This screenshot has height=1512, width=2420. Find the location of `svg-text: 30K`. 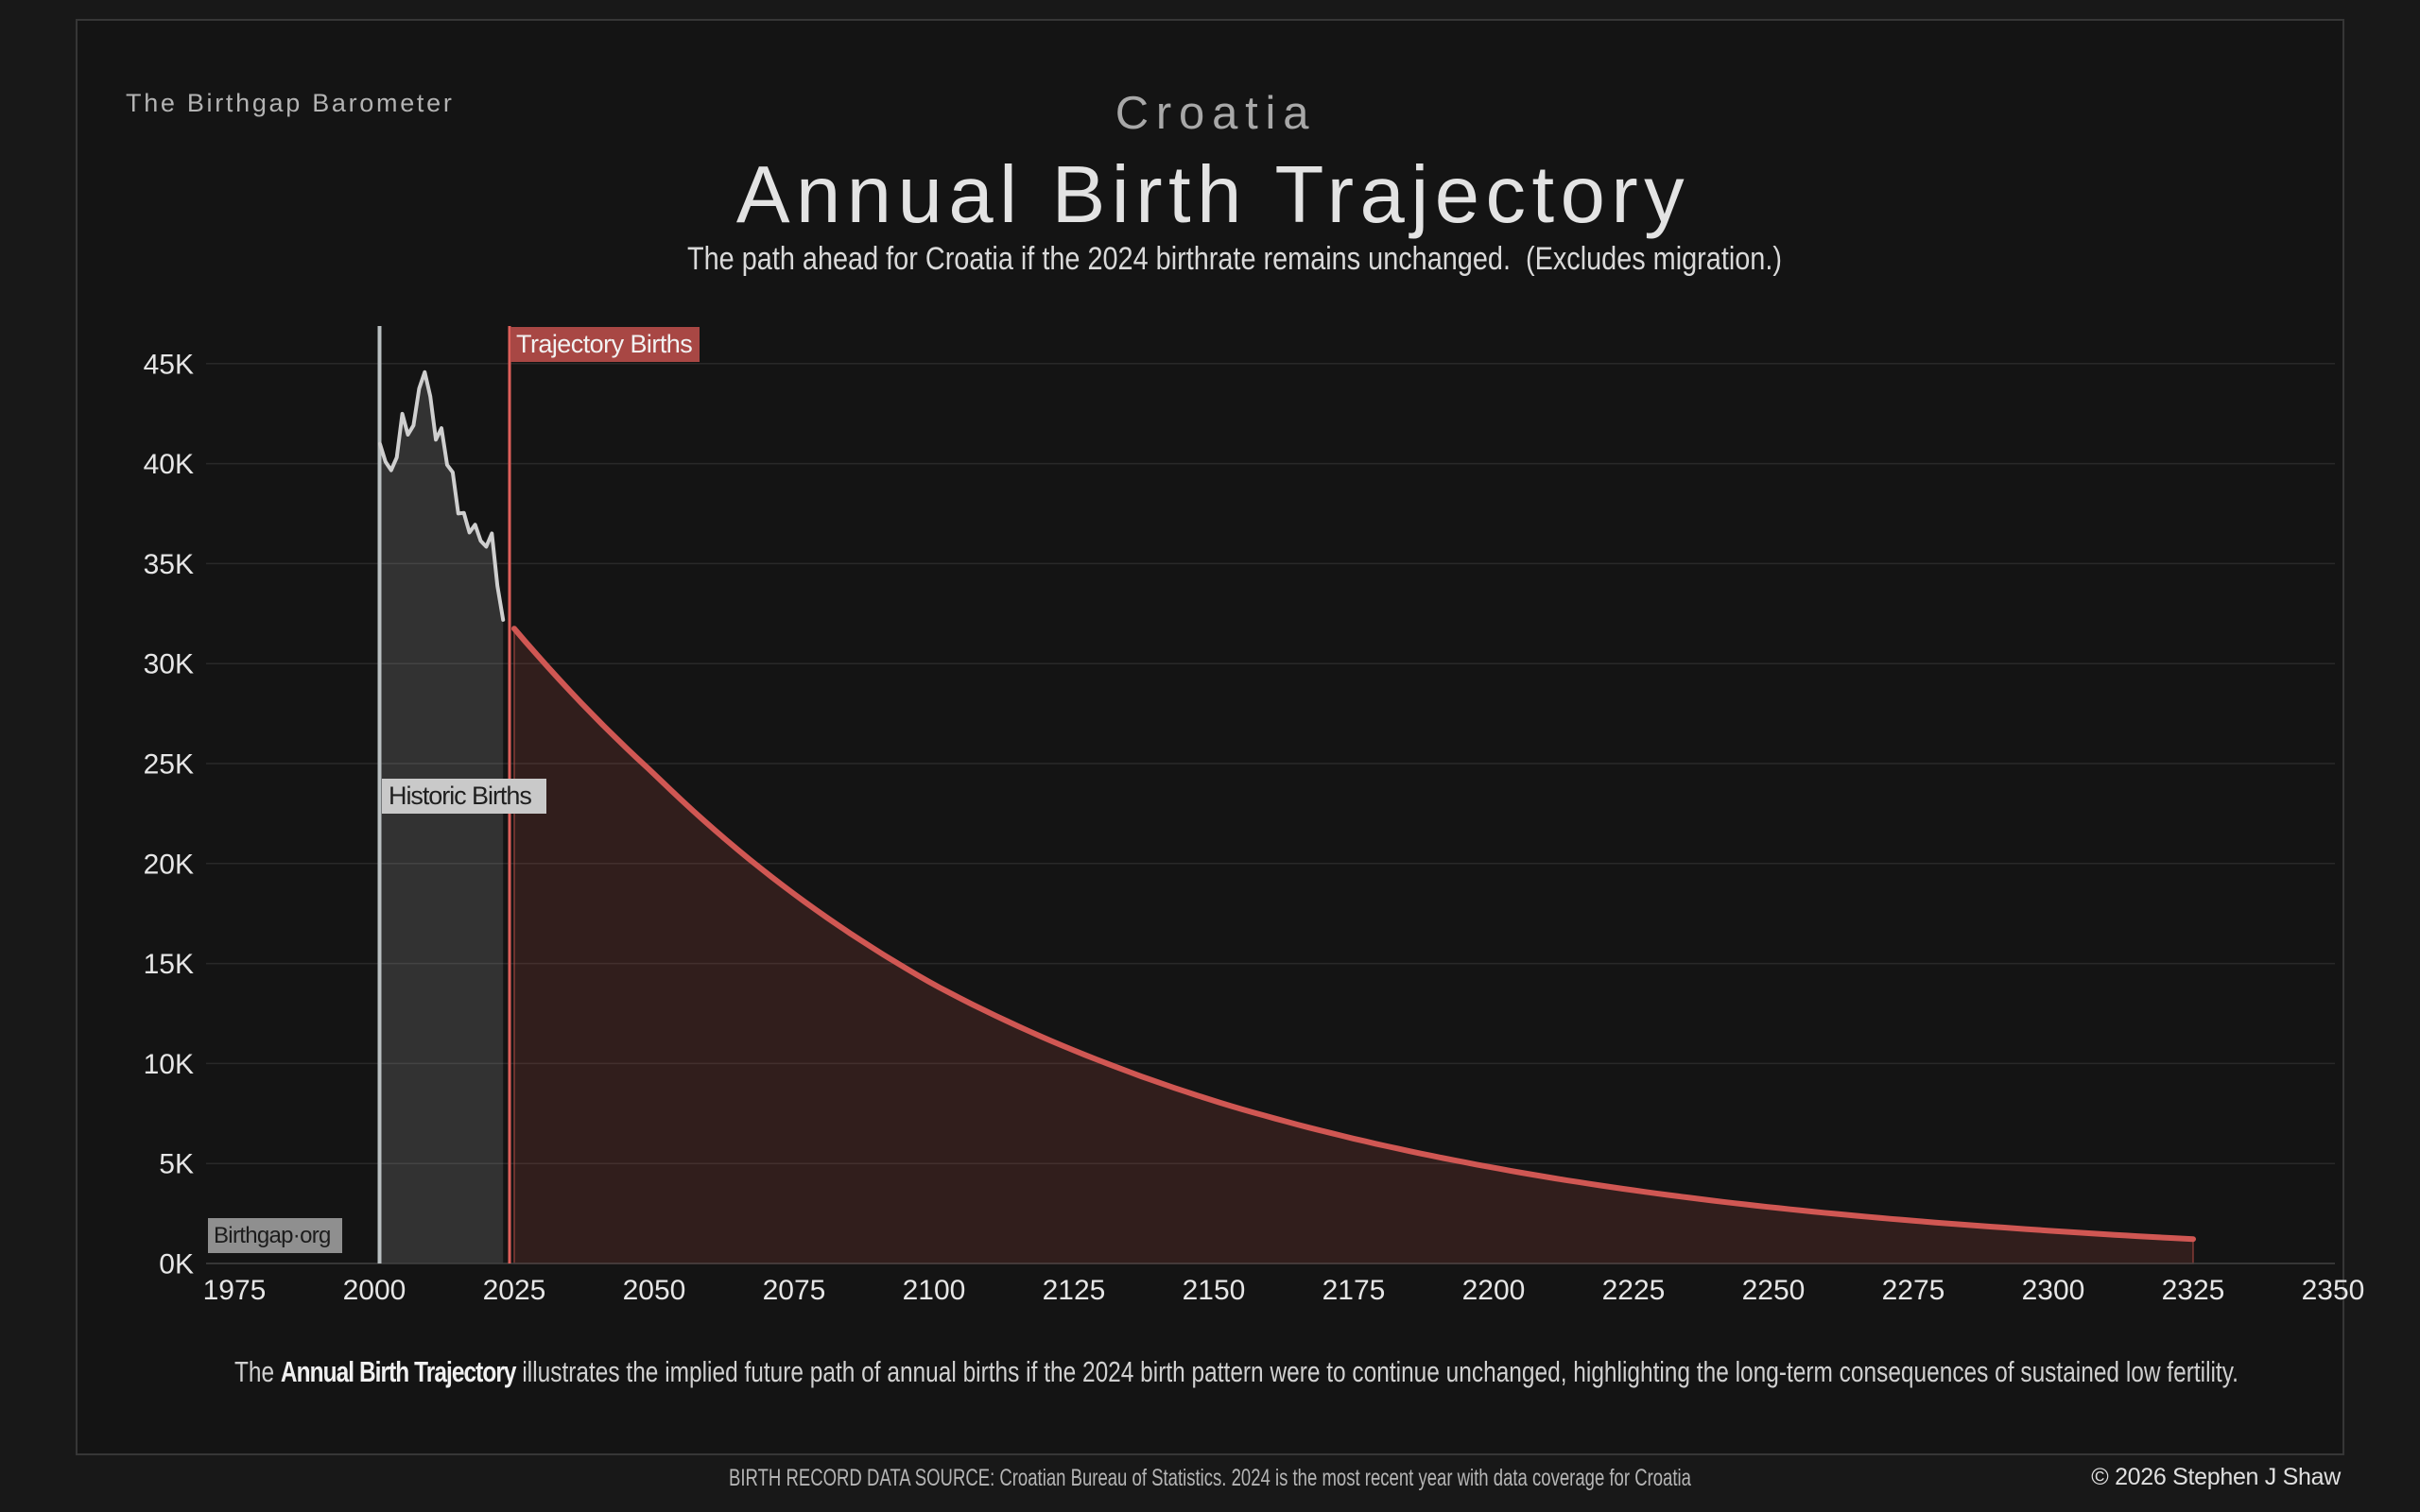

svg-text: 30K is located at coordinates (169, 664).